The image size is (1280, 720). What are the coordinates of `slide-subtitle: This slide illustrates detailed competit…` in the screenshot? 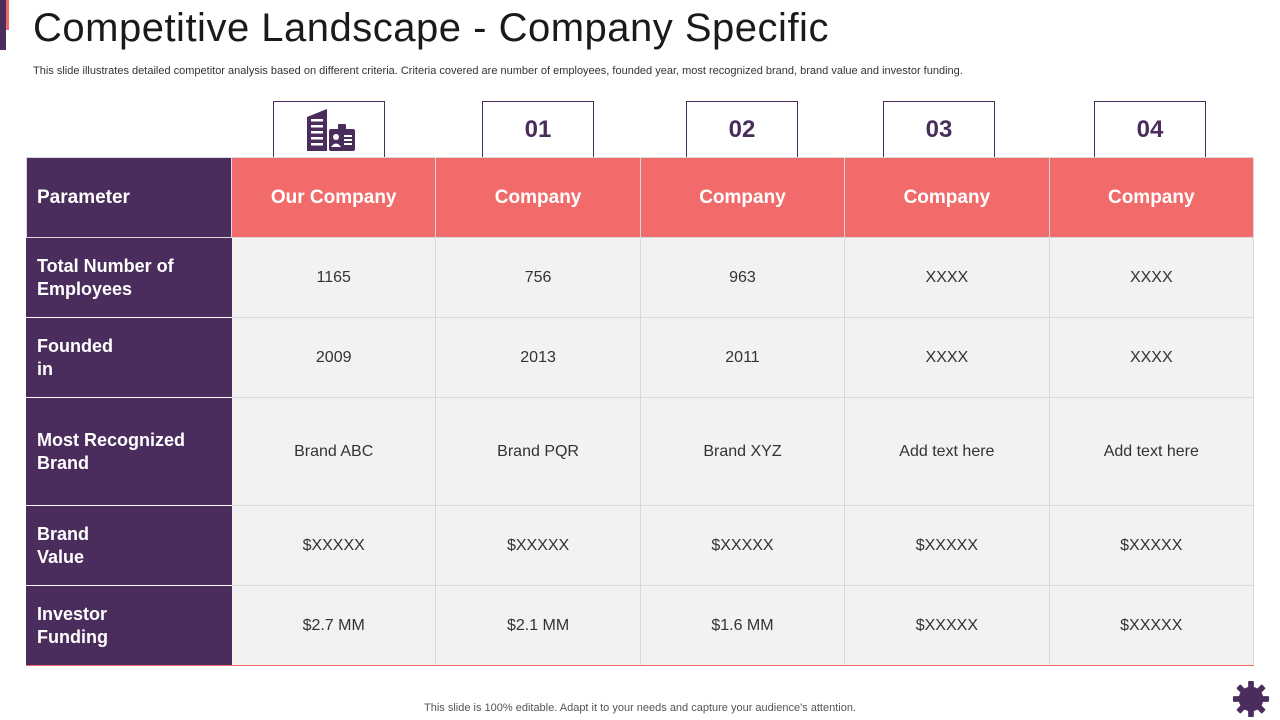 It's located at (498, 71).